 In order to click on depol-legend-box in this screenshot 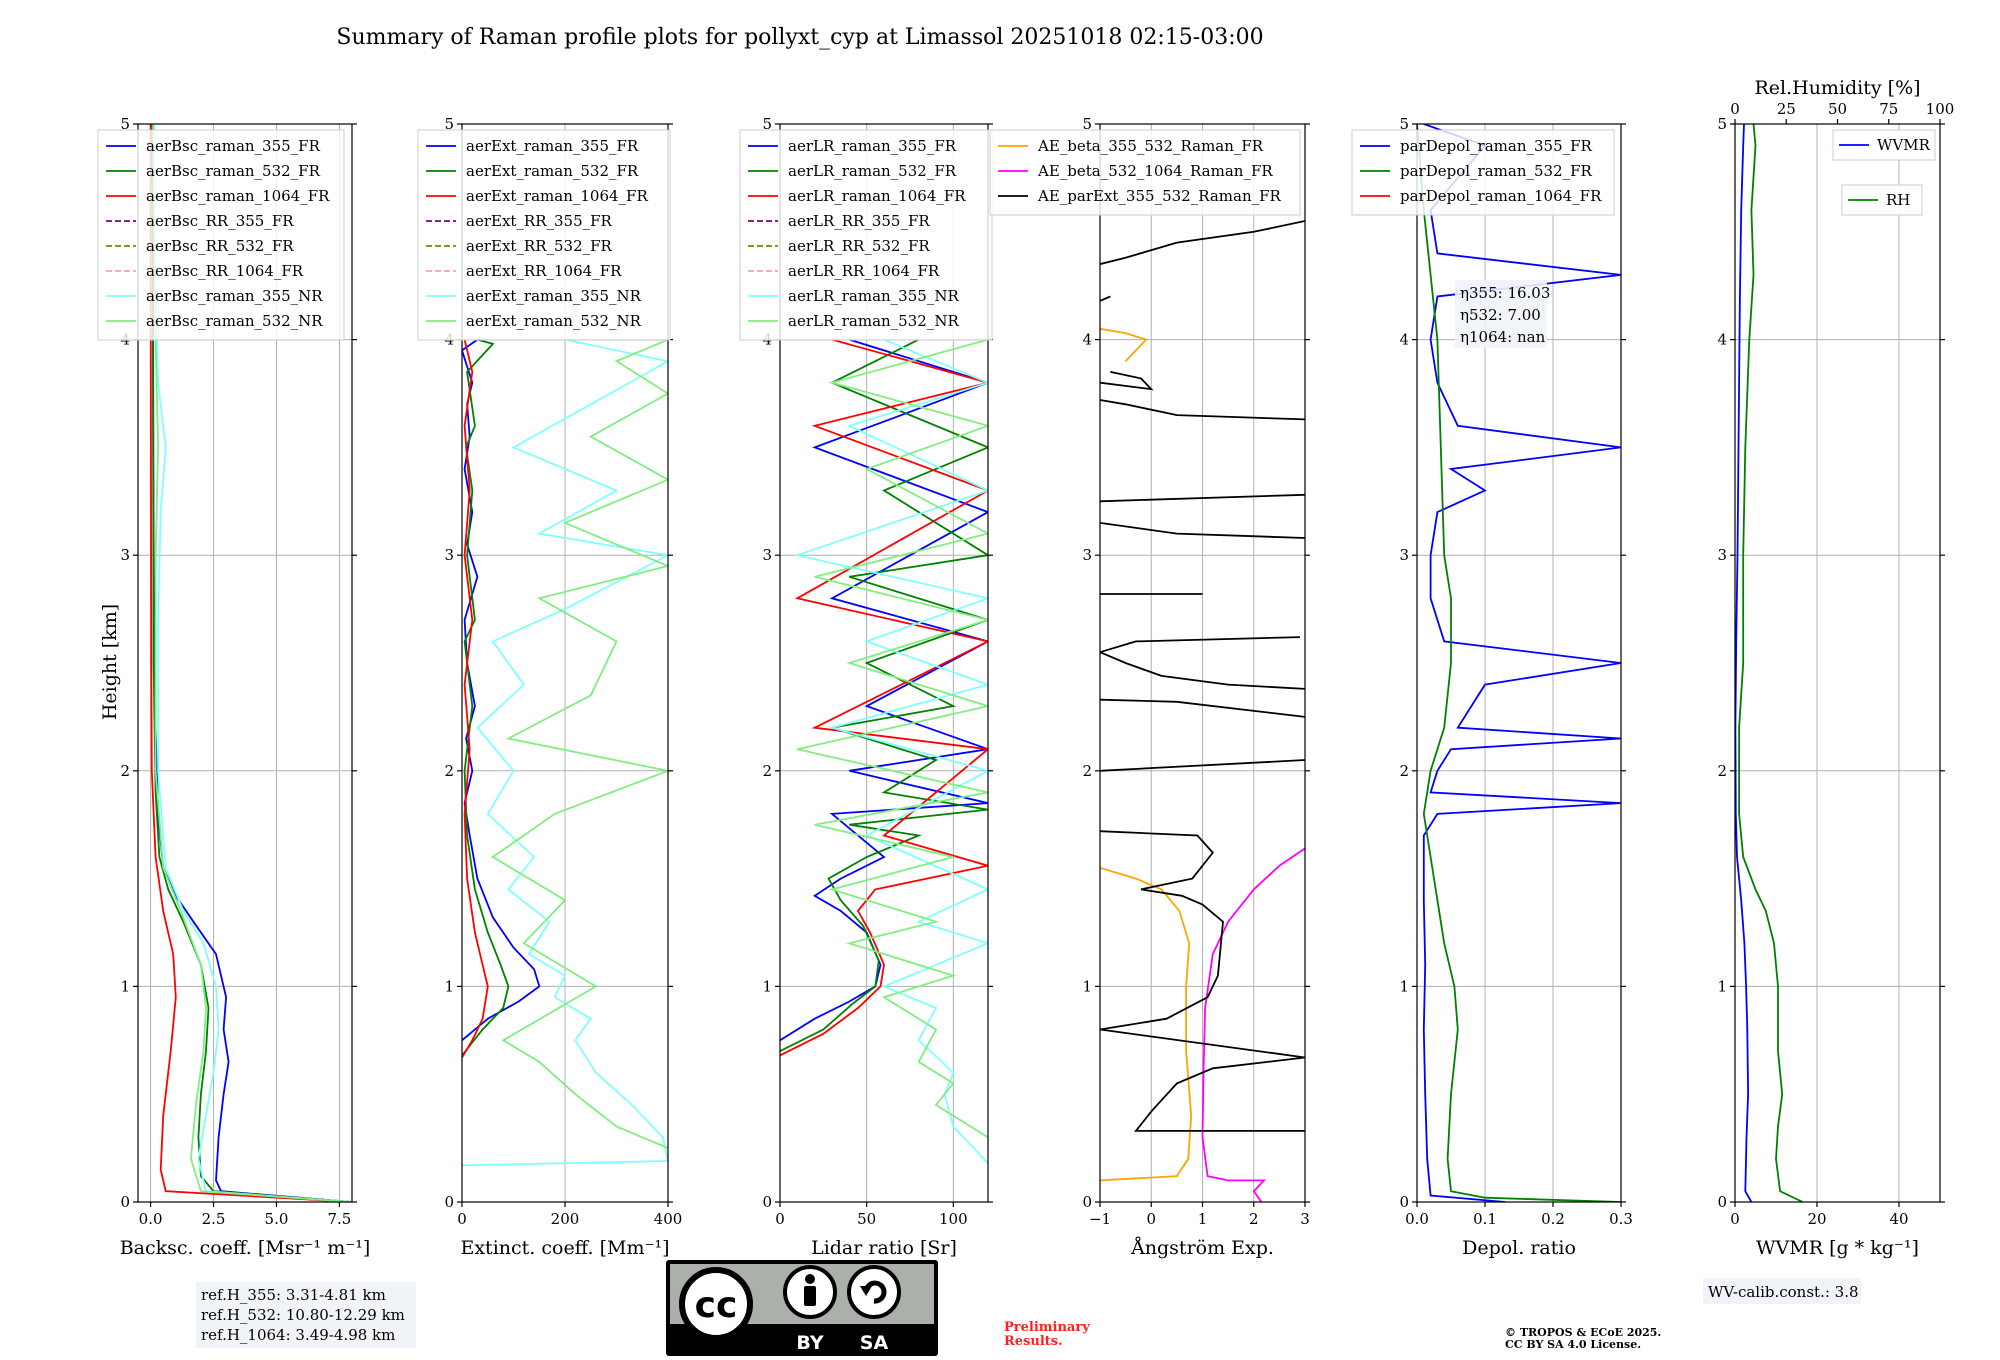, I will do `click(1483, 172)`.